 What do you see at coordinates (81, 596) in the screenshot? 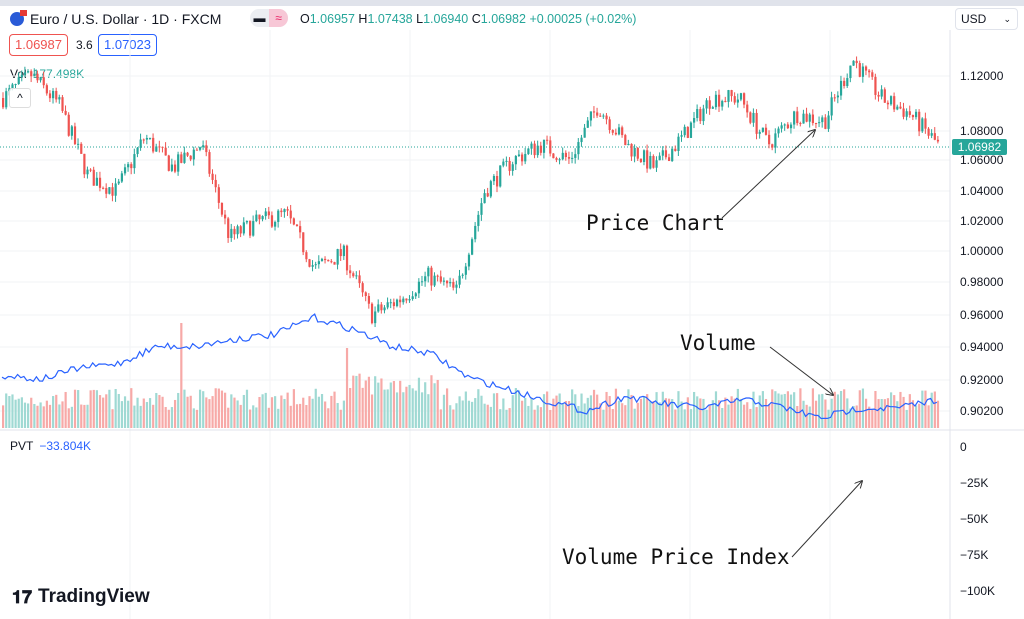
I see `tradingview-logo: 𝟏𝟕 TradingView` at bounding box center [81, 596].